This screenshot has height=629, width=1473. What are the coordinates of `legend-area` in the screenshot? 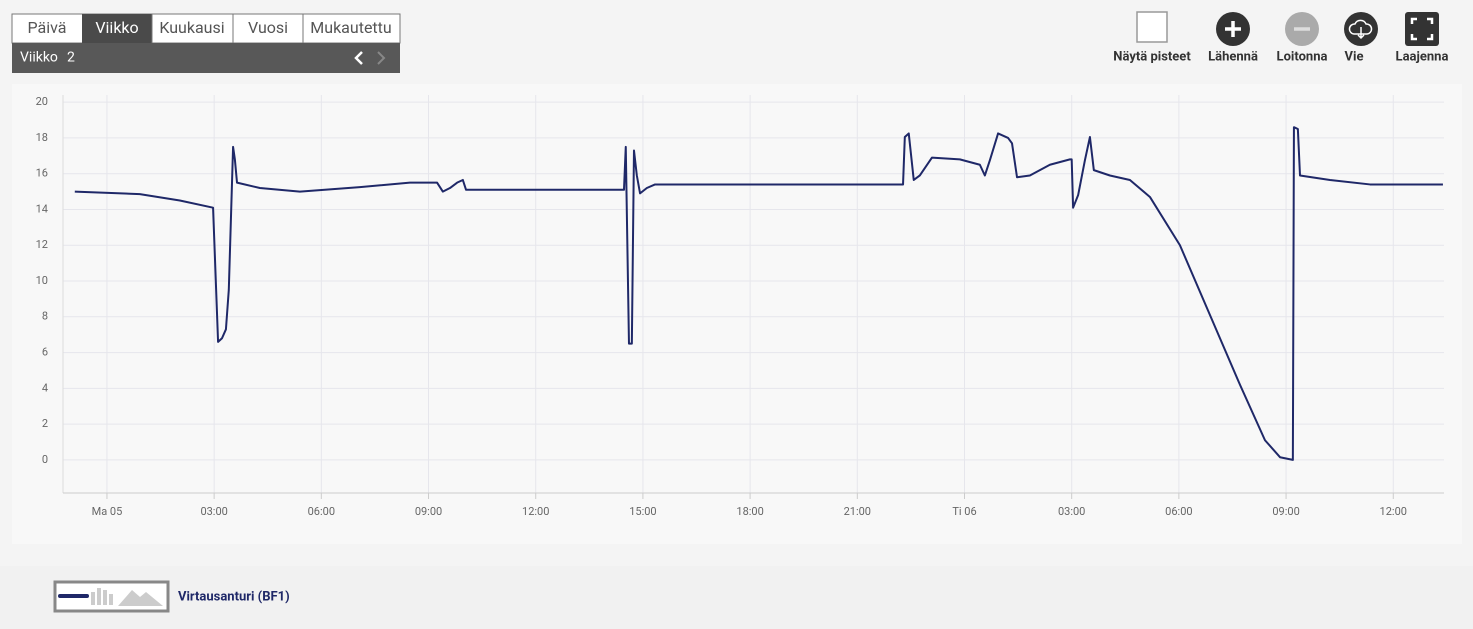 It's located at (736, 597).